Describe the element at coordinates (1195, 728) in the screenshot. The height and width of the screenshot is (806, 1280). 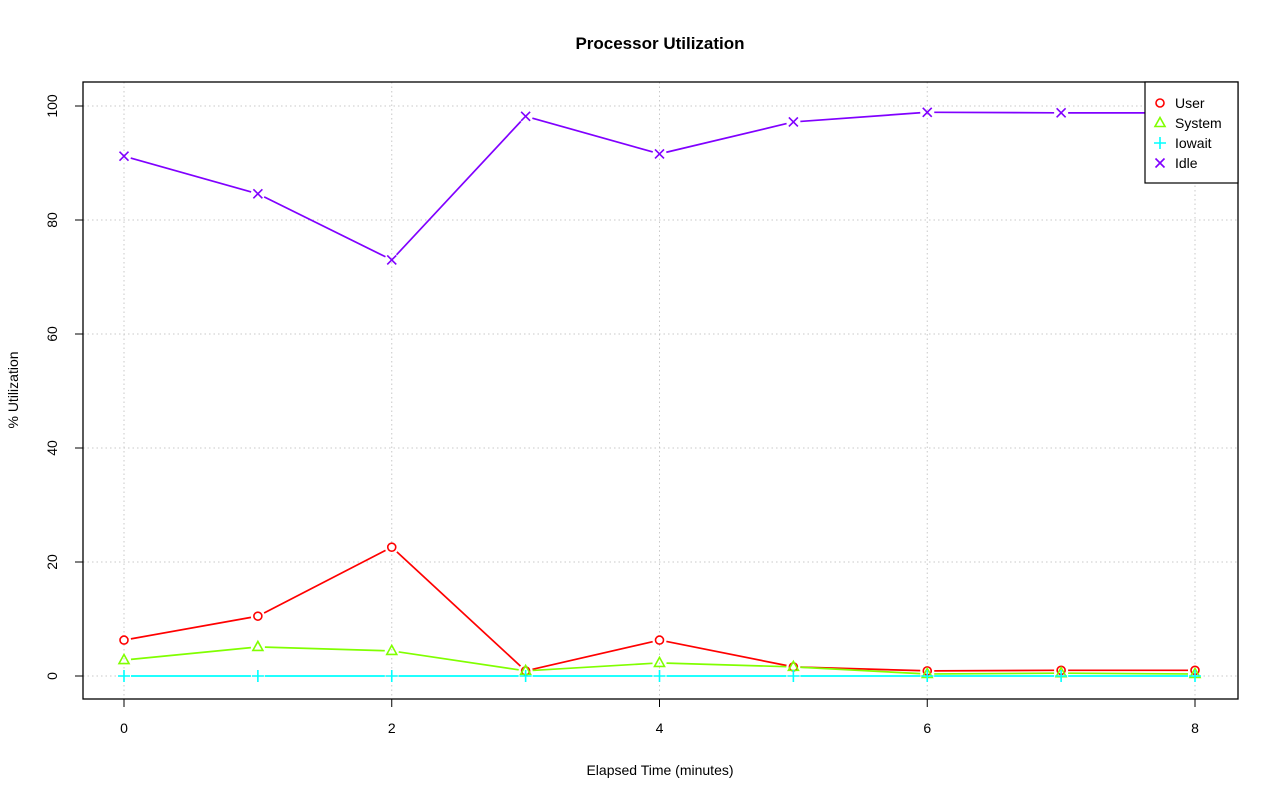
I see `x-tick-label: 8` at that location.